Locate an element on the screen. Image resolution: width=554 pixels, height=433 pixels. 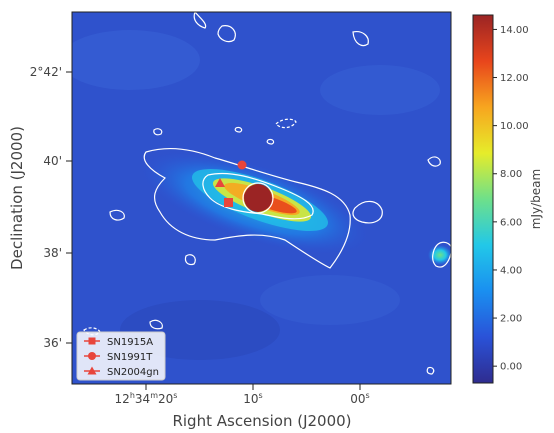
legend-label: SN1915A is located at coordinates (130, 342).